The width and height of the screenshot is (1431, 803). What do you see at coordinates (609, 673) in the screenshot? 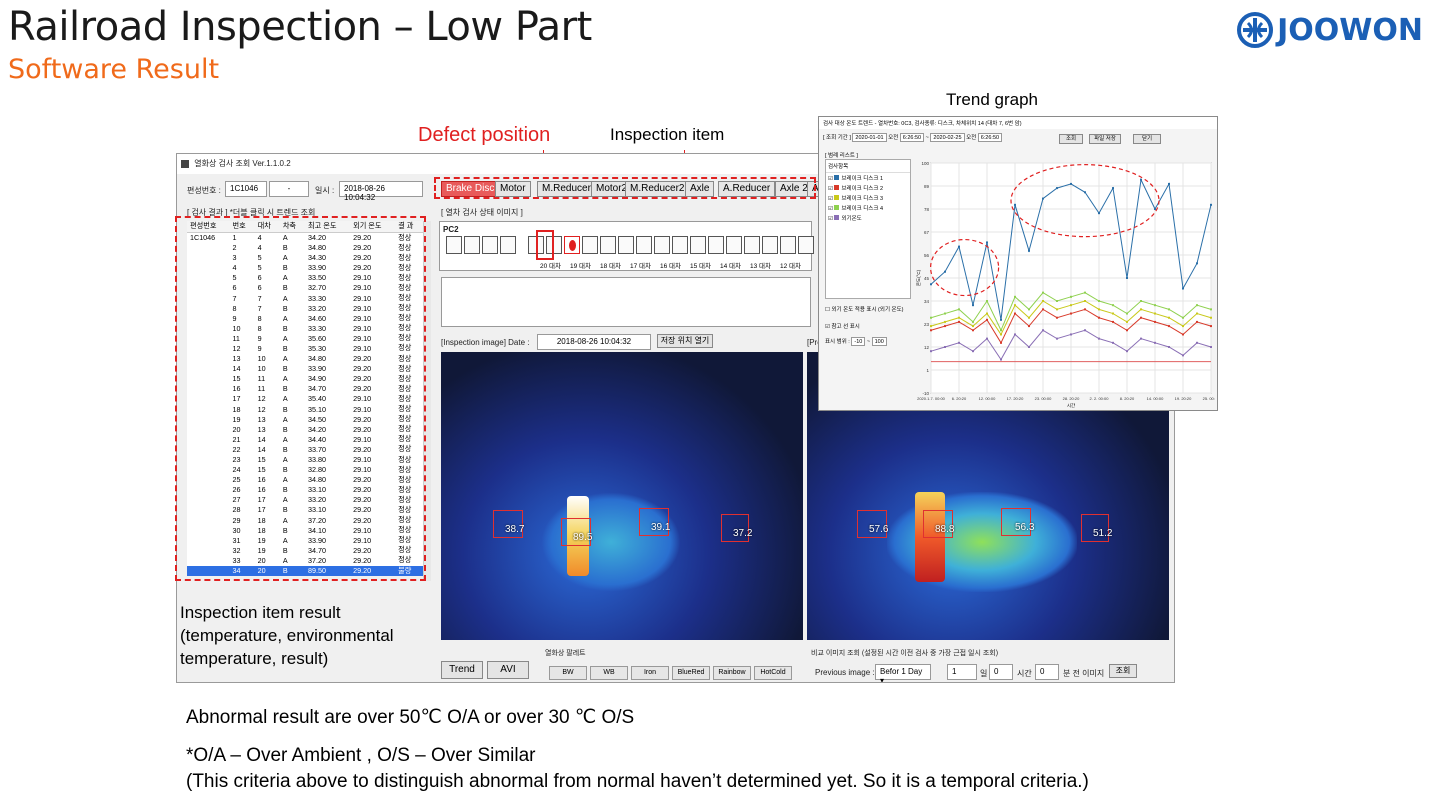
I see `palette-button: WB` at bounding box center [609, 673].